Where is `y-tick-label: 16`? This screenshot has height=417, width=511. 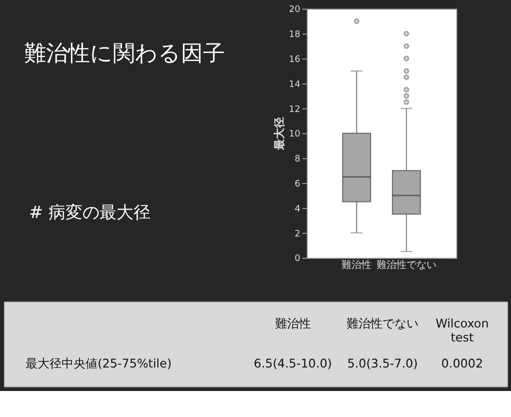
y-tick-label: 16 is located at coordinates (294, 60).